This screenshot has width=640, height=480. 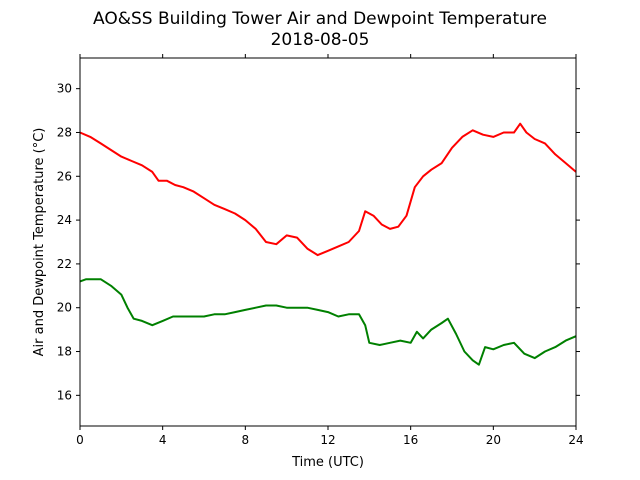 What do you see at coordinates (64, 89) in the screenshot?
I see `y-tick-label: 30` at bounding box center [64, 89].